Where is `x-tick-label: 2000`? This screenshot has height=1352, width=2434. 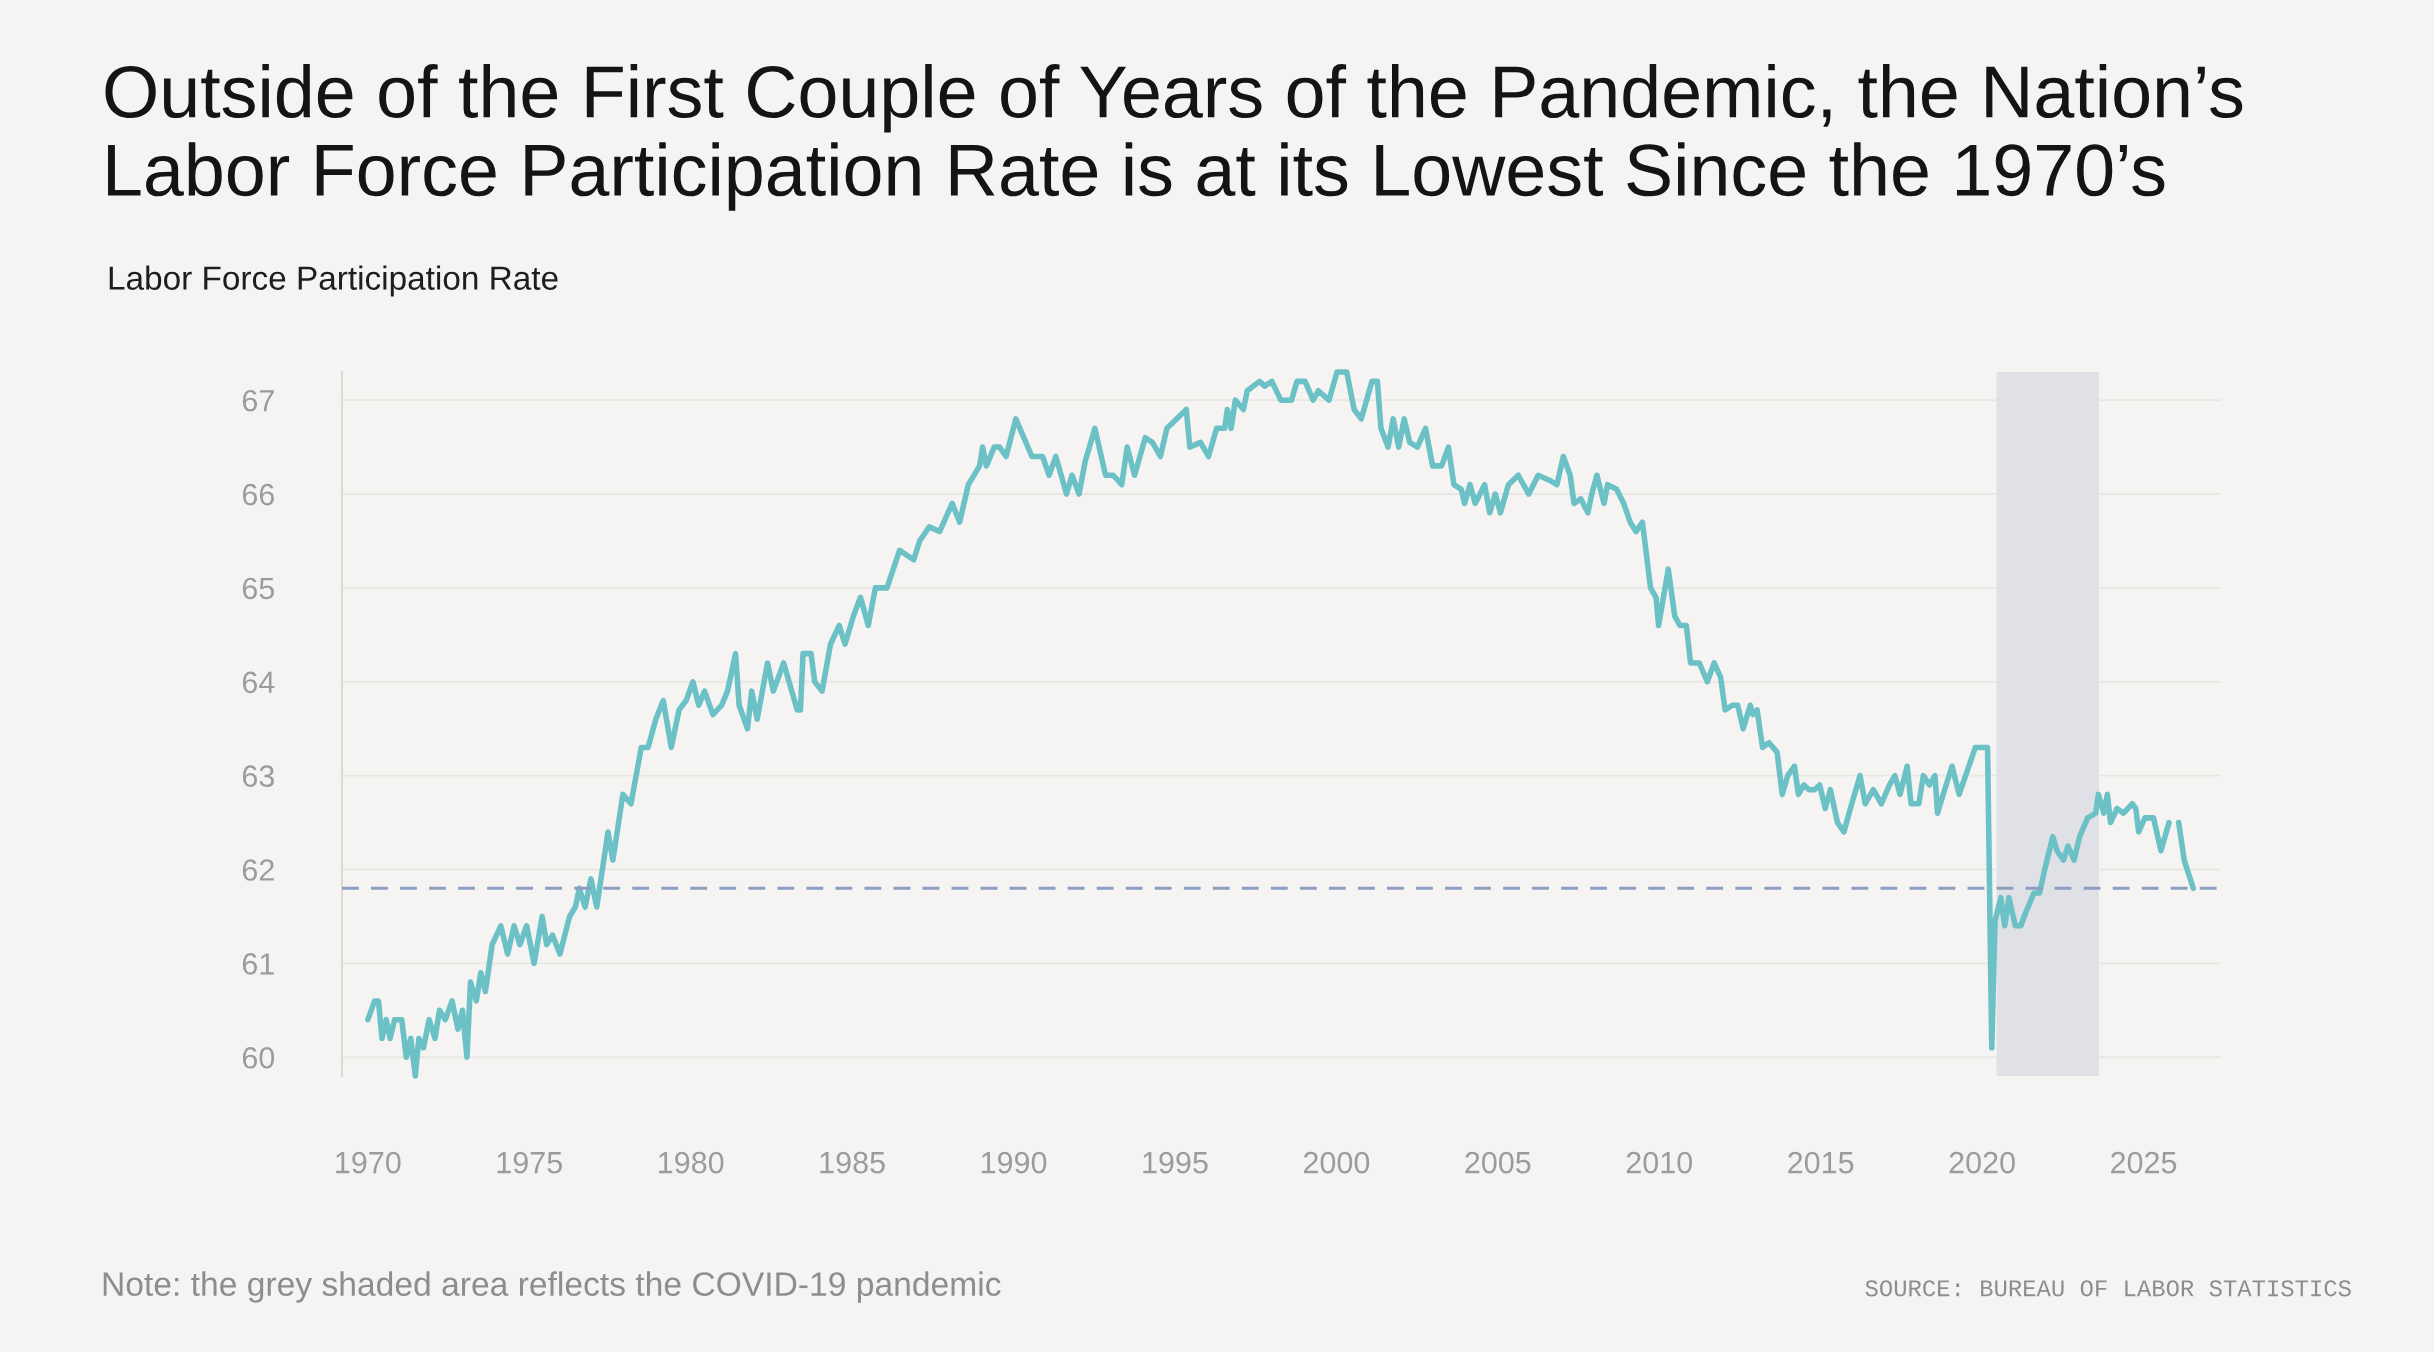
x-tick-label: 2000 is located at coordinates (1336, 1162).